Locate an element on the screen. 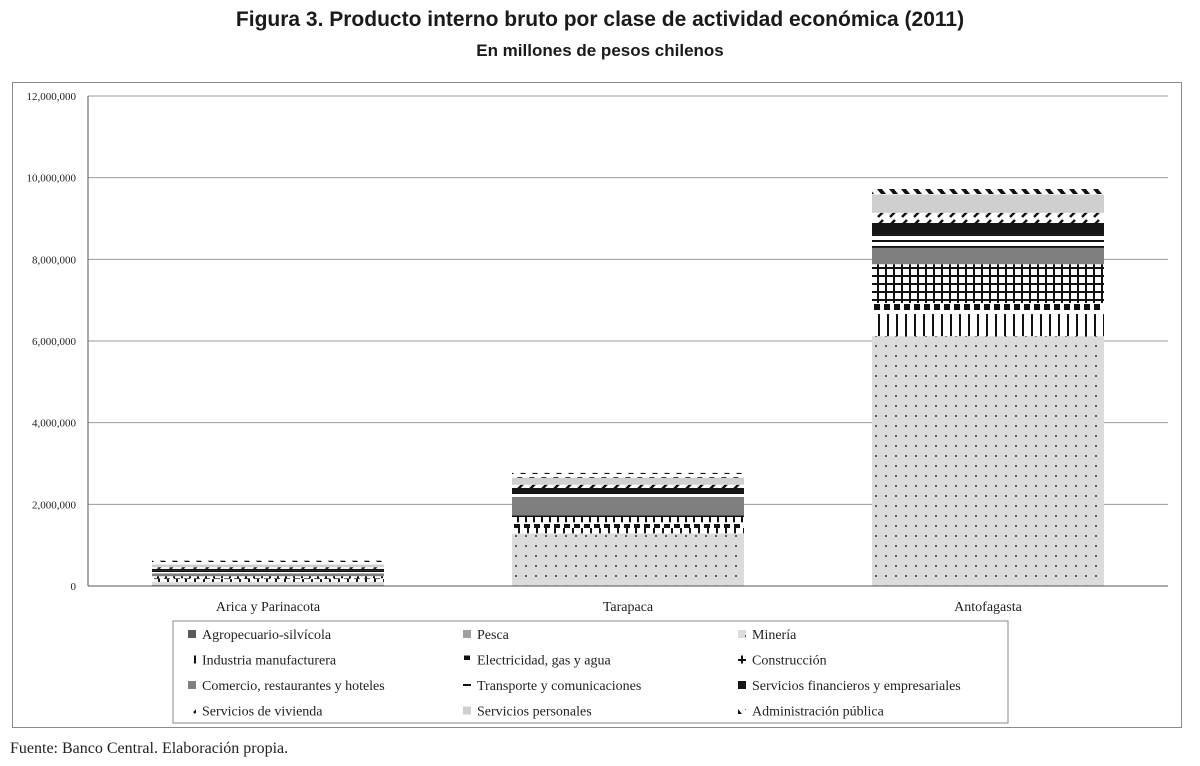 This screenshot has width=1200, height=766. x-tick-label: Antofagasta is located at coordinates (988, 607).